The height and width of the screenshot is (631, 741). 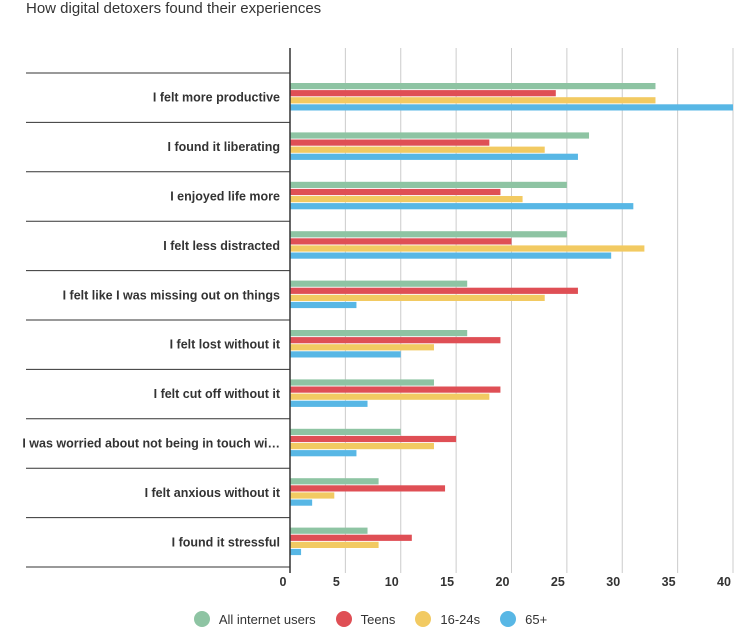 I want to click on chart-legend: All internet users Teens 16-24s 65+, so click(x=370, y=619).